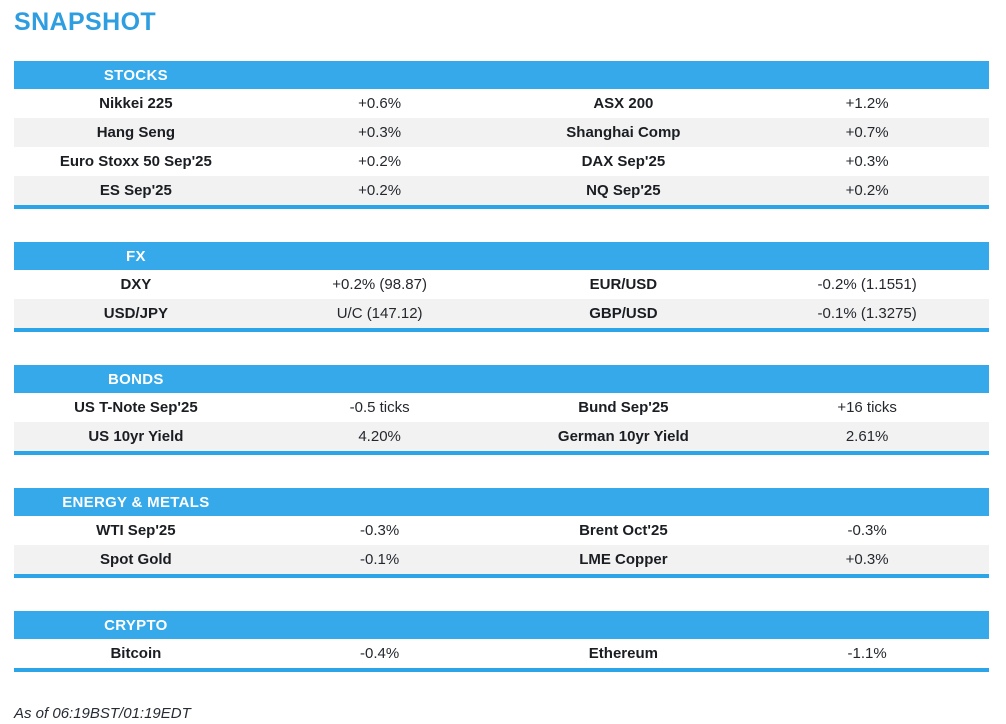  What do you see at coordinates (501, 75) in the screenshot?
I see `section-header-bar: STOCKS` at bounding box center [501, 75].